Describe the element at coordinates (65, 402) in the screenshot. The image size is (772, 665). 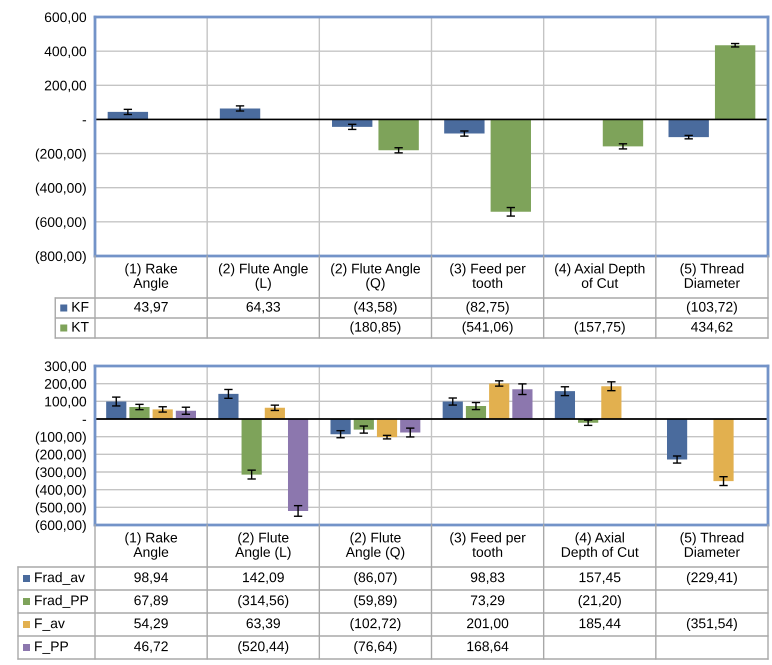
I see `y-tick-label: 100,00` at that location.